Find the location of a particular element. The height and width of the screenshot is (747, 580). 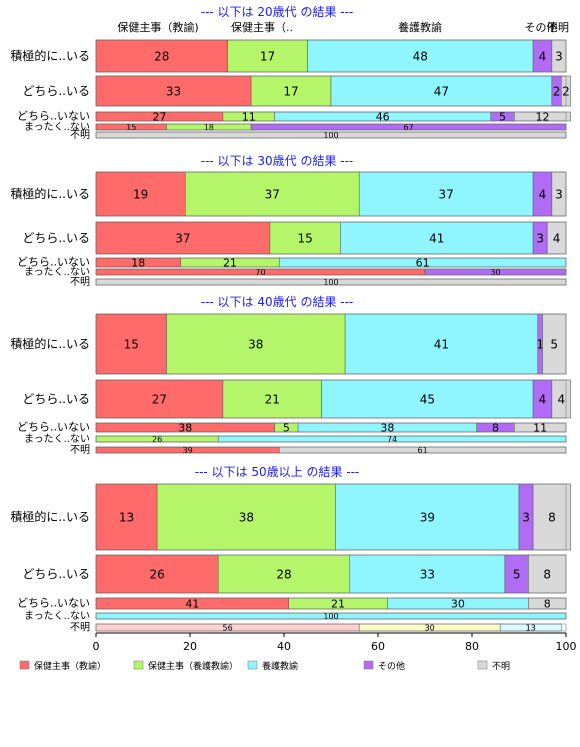

column-header-1: 保健主事（.. is located at coordinates (262, 27).